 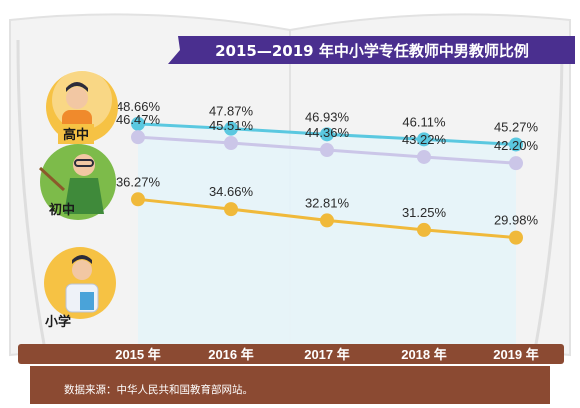 I want to click on x-tick-label-4: 2018 年, so click(x=424, y=354).